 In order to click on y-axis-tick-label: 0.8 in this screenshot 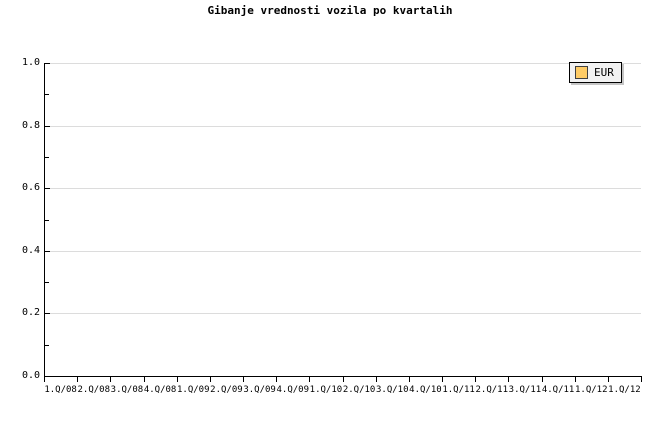, I will do `click(30, 125)`.